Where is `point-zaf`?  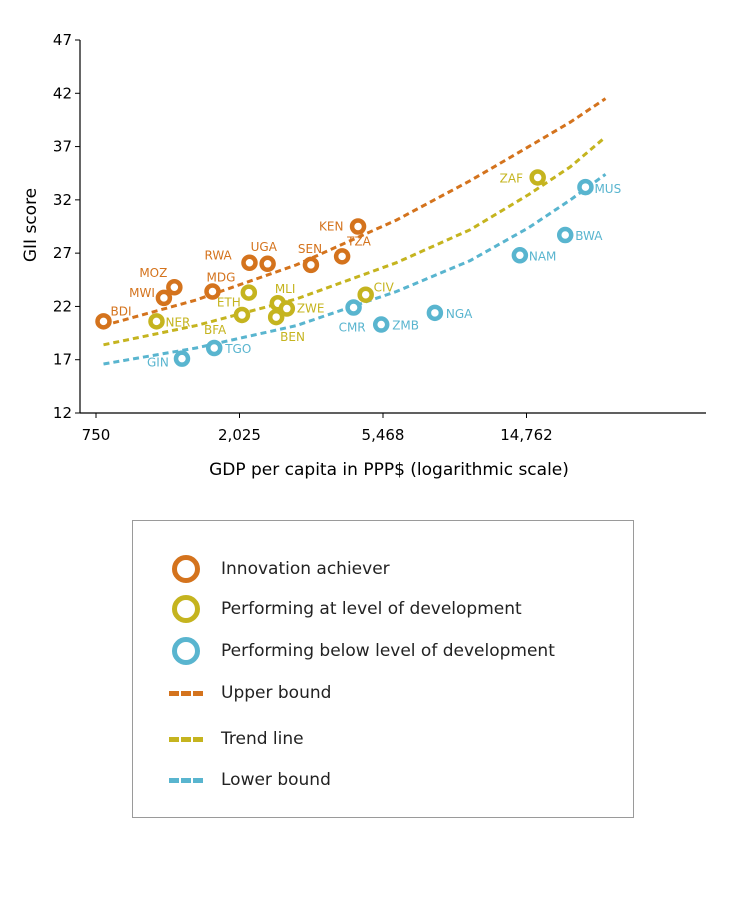
point-zaf is located at coordinates (537, 177).